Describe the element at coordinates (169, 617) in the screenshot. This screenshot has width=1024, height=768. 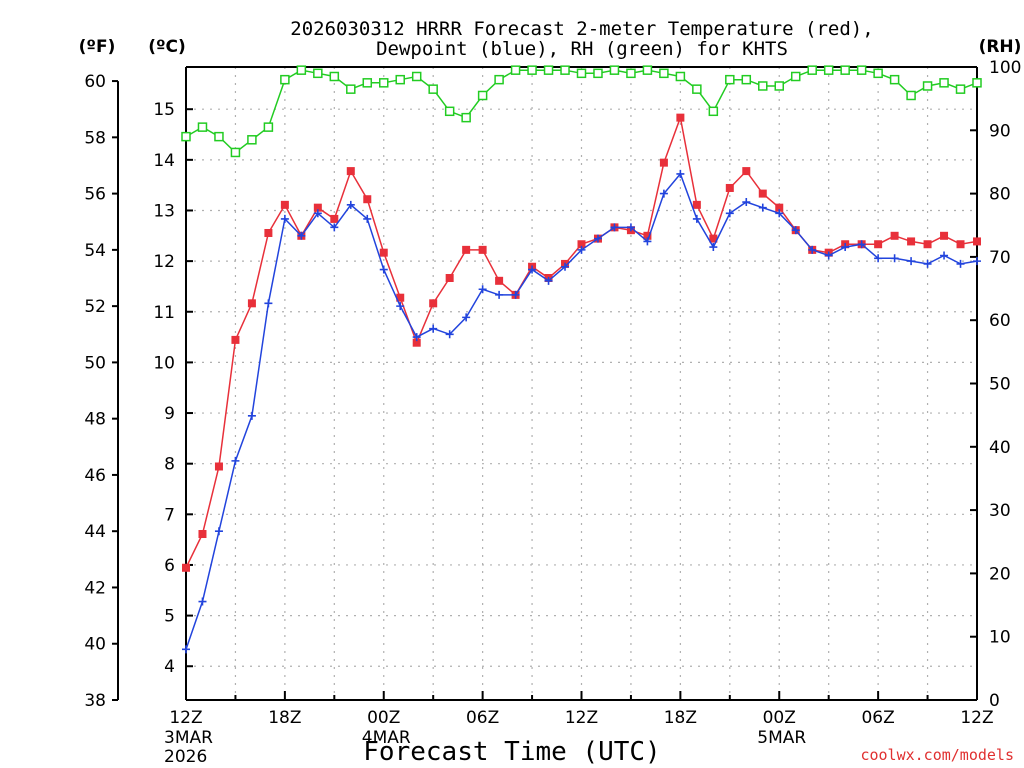
I see `celsius-tick-label: 5` at that location.